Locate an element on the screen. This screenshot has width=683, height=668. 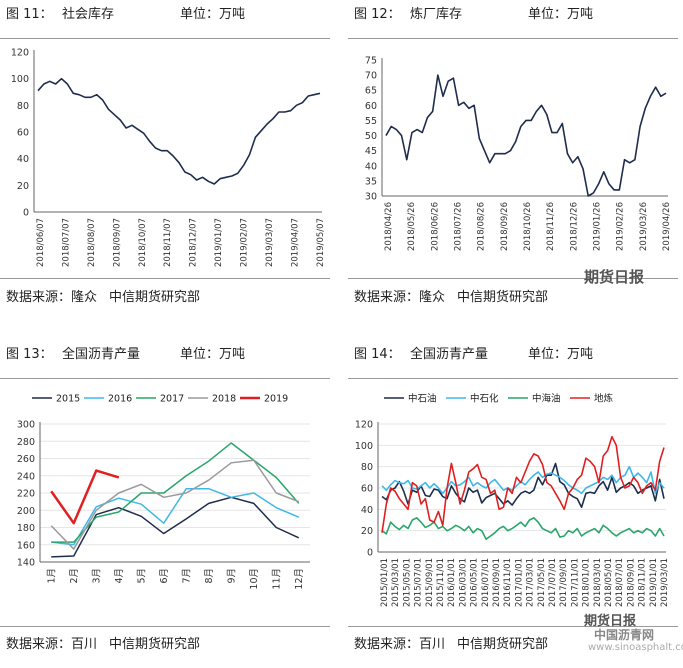
x-tick-label: 2018/03/01 is located at coordinates (598, 582).